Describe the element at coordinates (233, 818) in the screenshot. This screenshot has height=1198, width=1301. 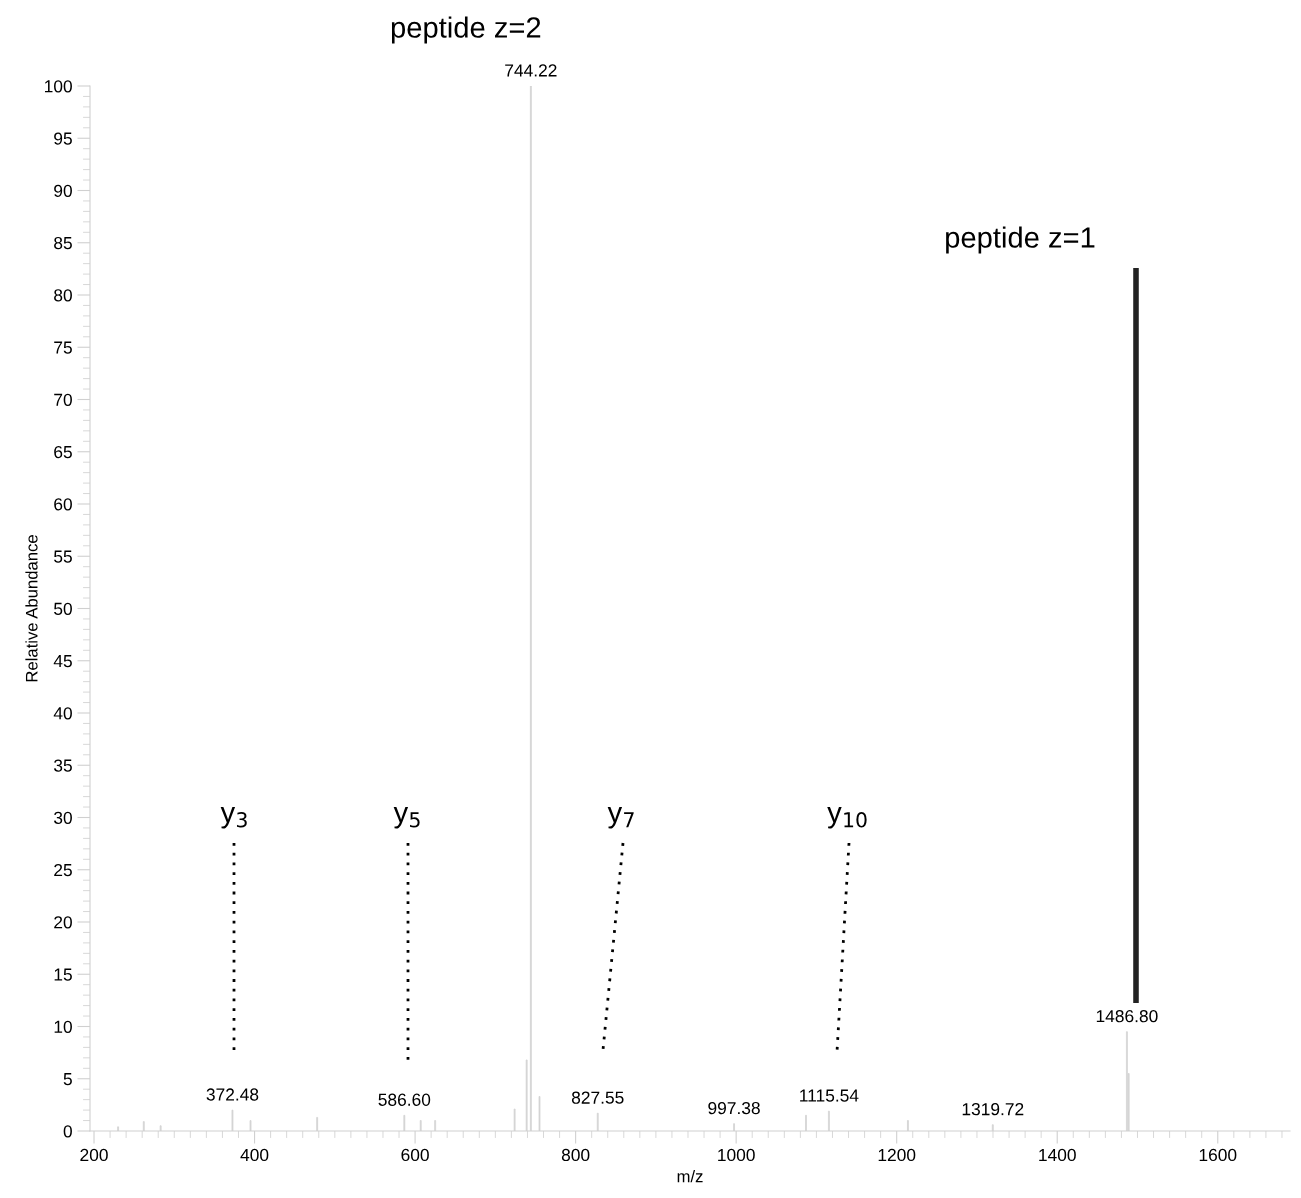
I see `annotation: y$_{3}$` at that location.